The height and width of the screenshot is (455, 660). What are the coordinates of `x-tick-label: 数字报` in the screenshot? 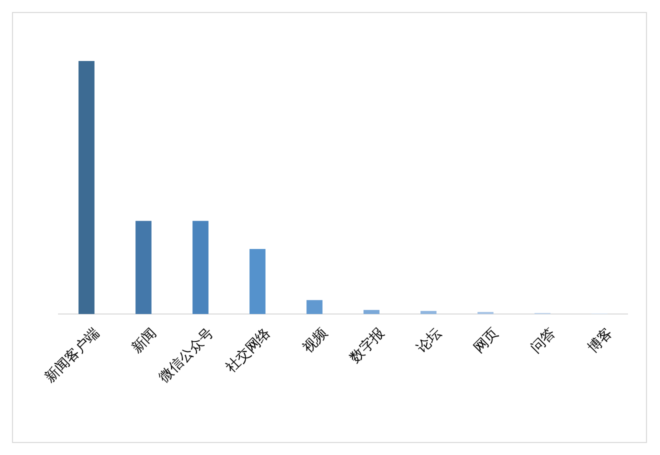 It's located at (367, 345).